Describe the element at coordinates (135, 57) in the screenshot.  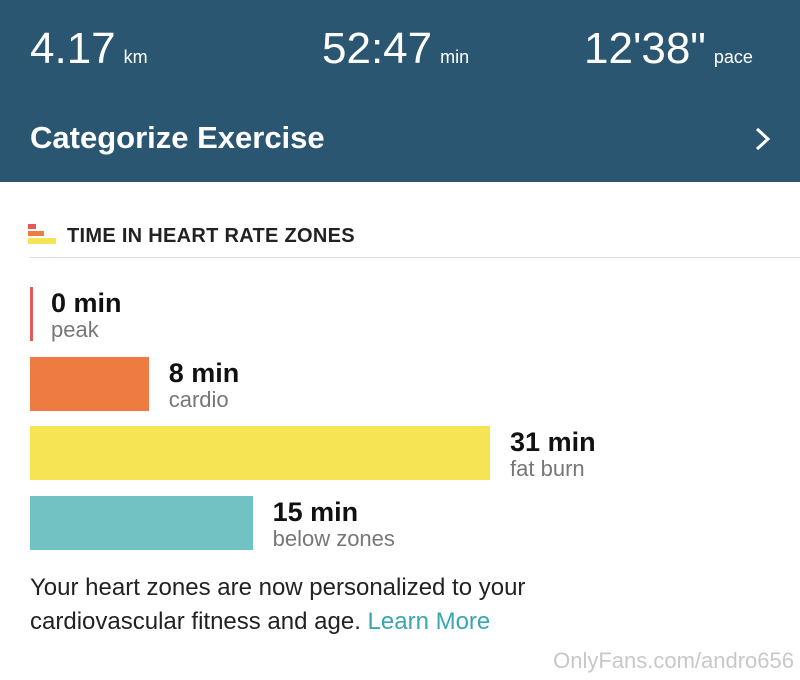
I see `stat-unit: km` at that location.